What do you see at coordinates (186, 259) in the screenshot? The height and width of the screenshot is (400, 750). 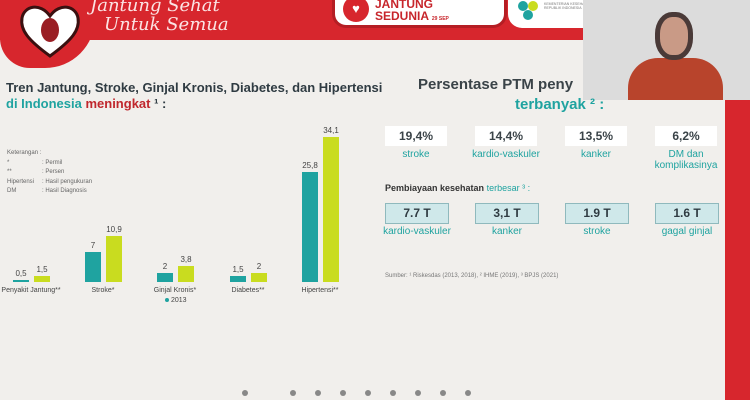 I see `bar-value-label: 3,8` at bounding box center [186, 259].